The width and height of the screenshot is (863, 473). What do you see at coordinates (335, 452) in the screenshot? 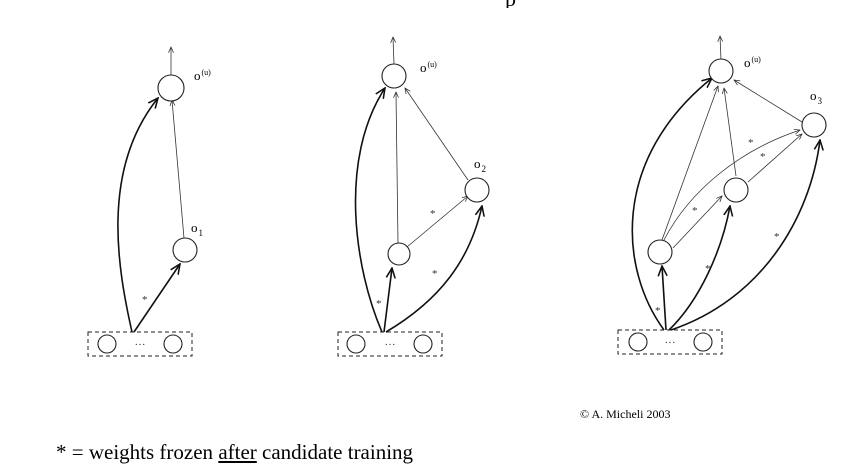
I see `footnote-suffix: candidate training` at bounding box center [335, 452].